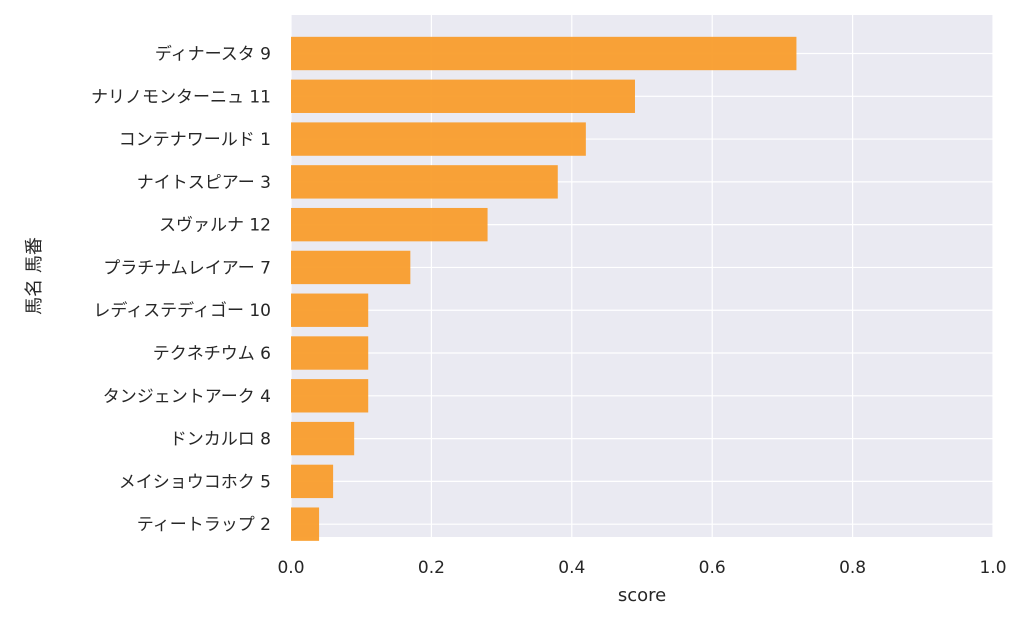 The height and width of the screenshot is (620, 1024). I want to click on y-tick-label: ナリノモンターニュ 11, so click(181, 97).